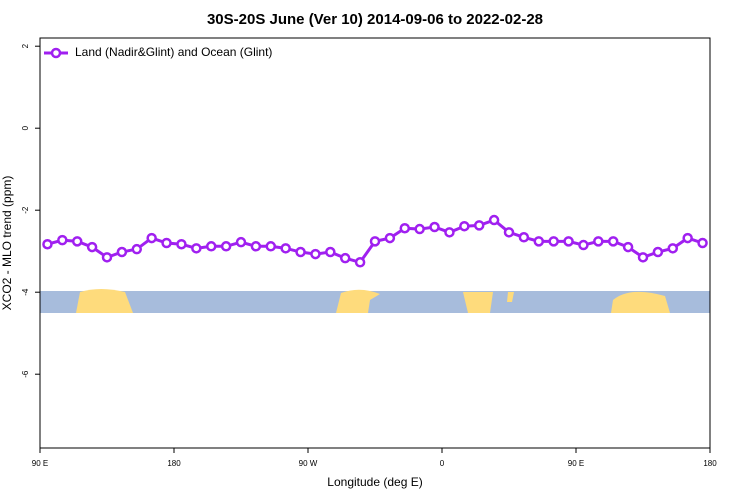 This screenshot has width=750, height=500. What do you see at coordinates (375, 301) in the screenshot?
I see `map-strip` at bounding box center [375, 301].